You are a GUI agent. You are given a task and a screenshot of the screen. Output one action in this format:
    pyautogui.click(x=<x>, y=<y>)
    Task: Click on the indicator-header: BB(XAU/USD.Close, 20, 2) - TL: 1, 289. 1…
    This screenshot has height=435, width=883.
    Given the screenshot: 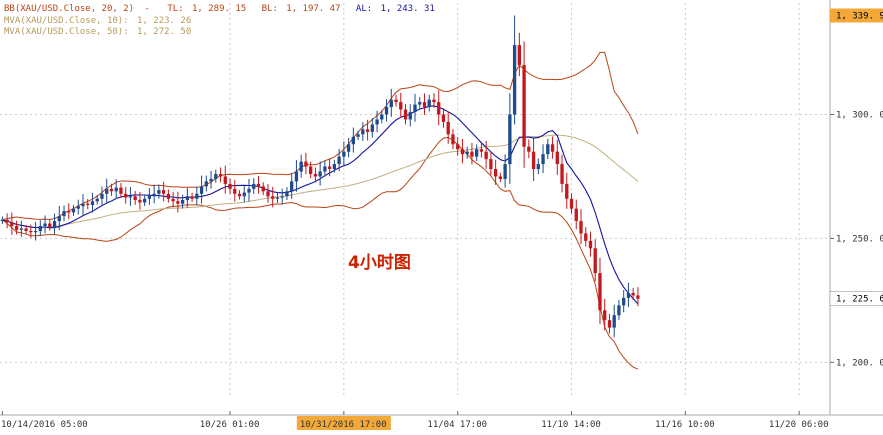 What is the action you would take?
    pyautogui.click(x=219, y=20)
    